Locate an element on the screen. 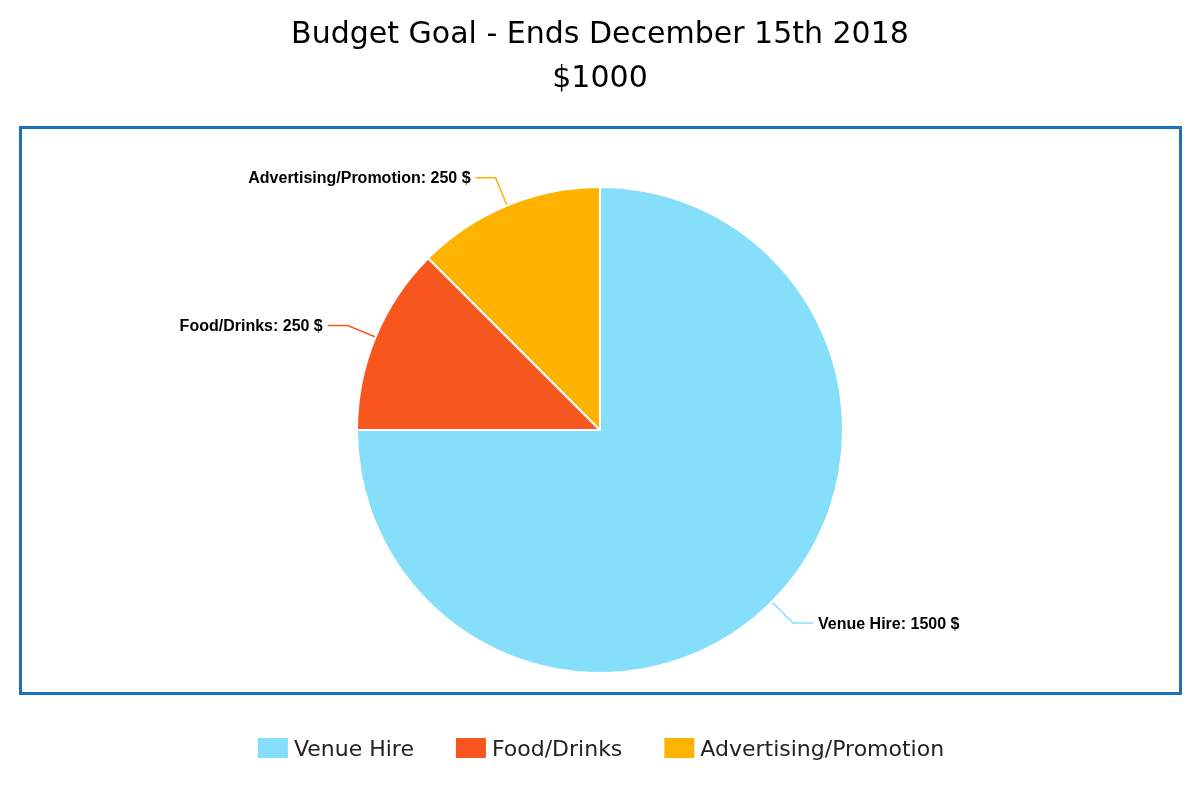 This screenshot has width=1200, height=800. chart-title: Budget Goal - Ends December 15th 2018 is located at coordinates (600, 32).